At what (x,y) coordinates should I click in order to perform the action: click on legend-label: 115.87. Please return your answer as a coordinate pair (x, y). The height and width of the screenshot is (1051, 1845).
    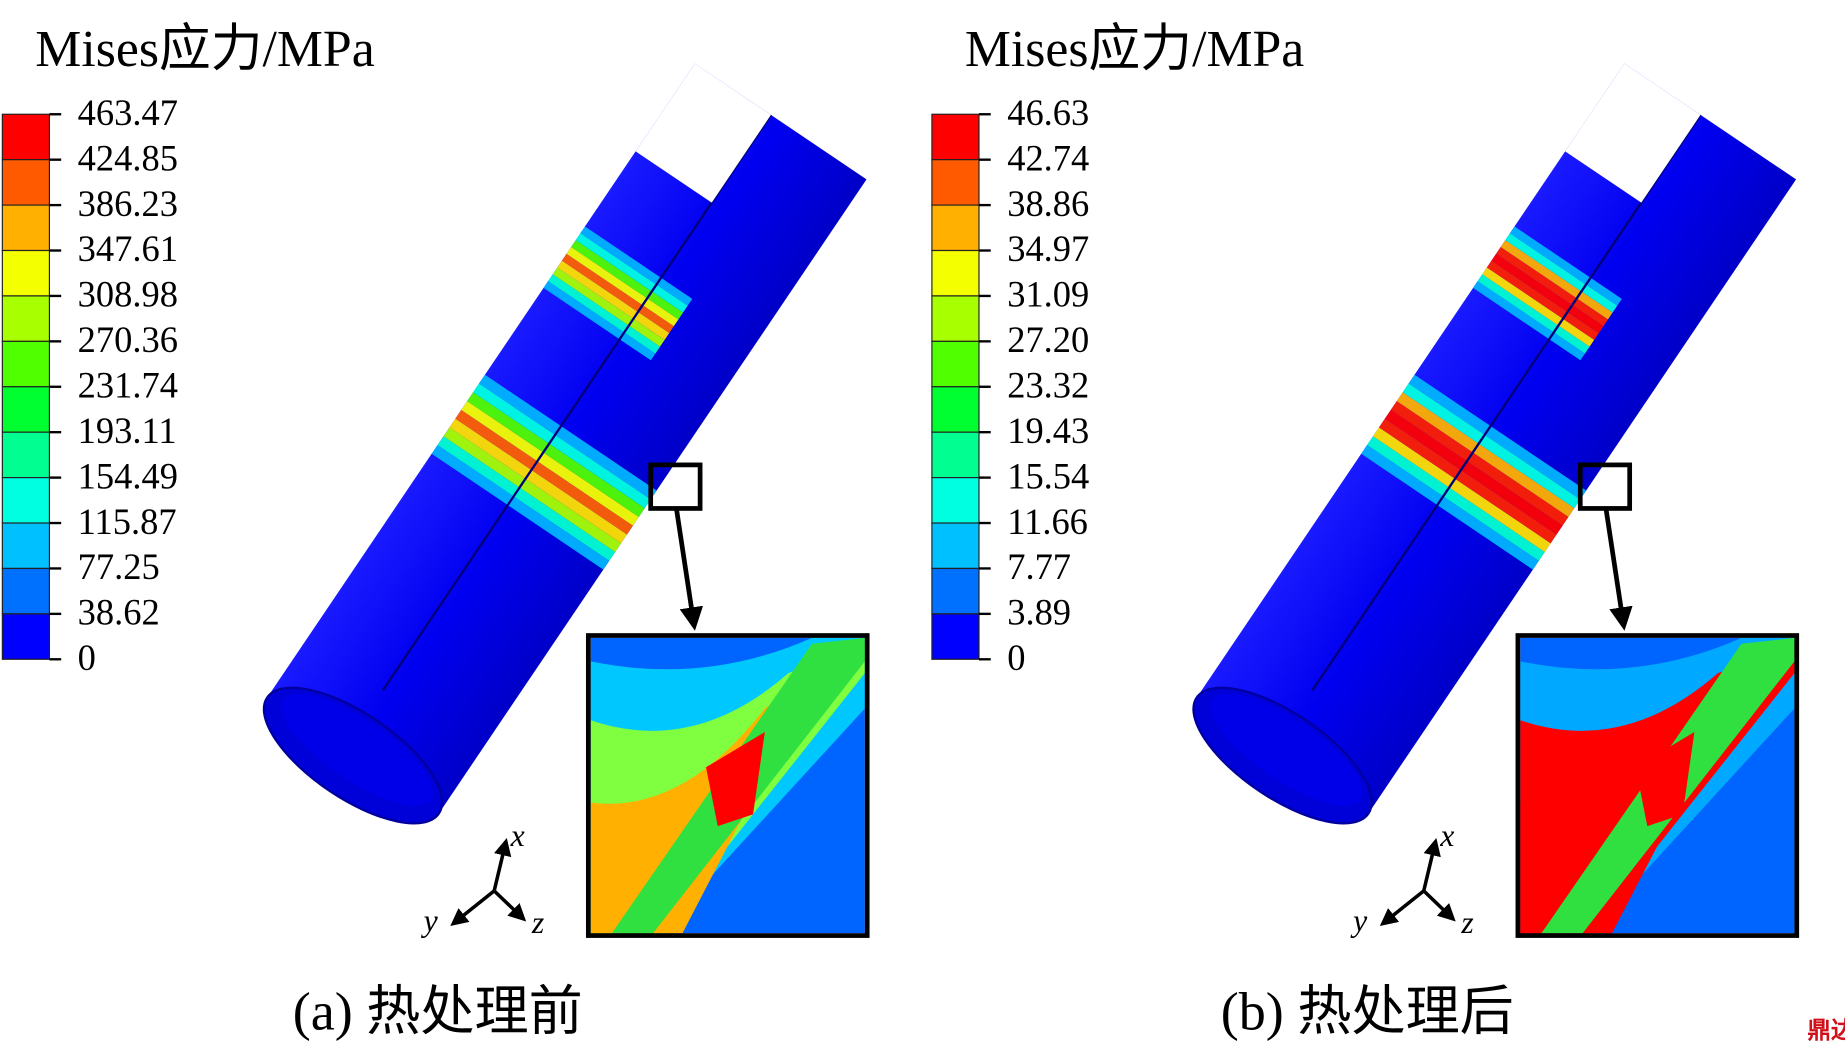
    Looking at the image, I should click on (127, 522).